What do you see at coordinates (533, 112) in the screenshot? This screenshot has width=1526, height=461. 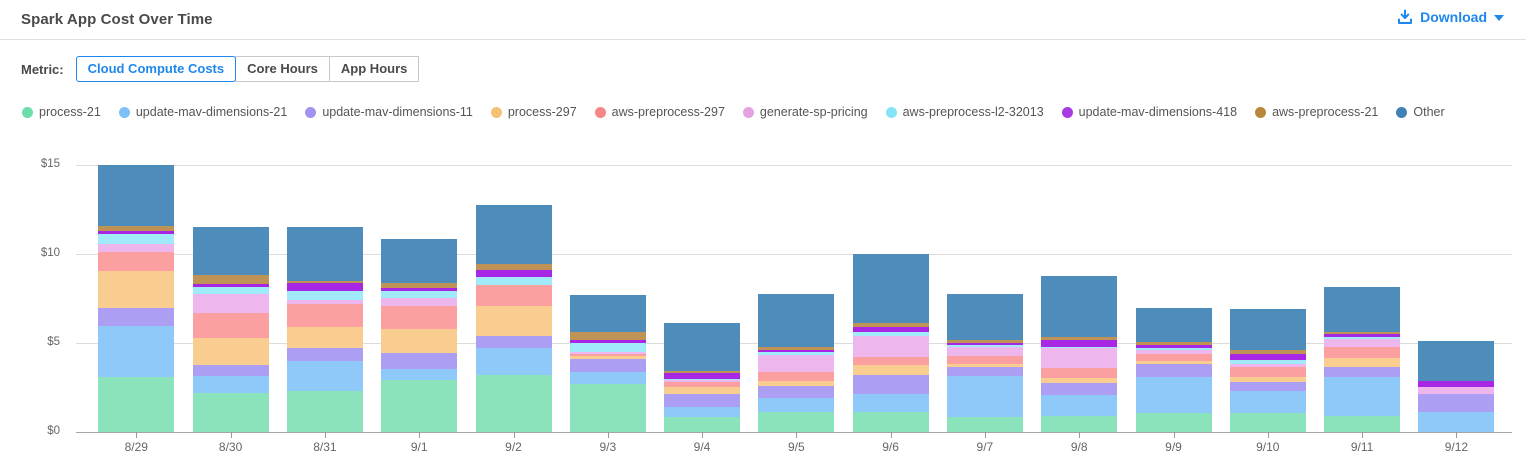 I see `legend-item-process-297: process-297` at bounding box center [533, 112].